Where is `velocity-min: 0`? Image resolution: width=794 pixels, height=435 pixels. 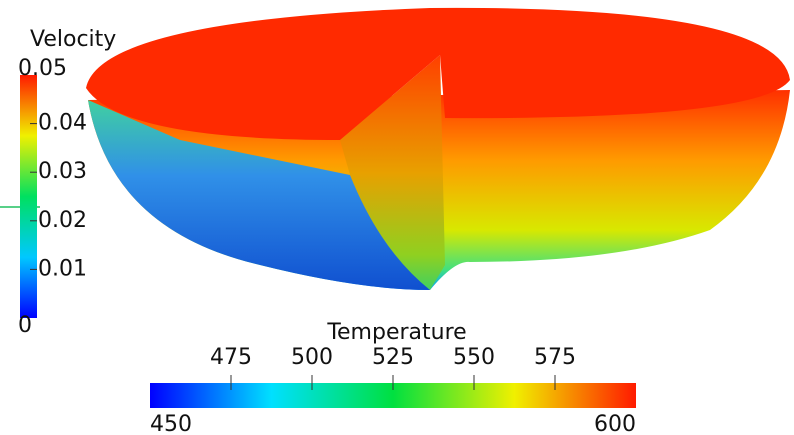
velocity-min: 0 is located at coordinates (25, 325).